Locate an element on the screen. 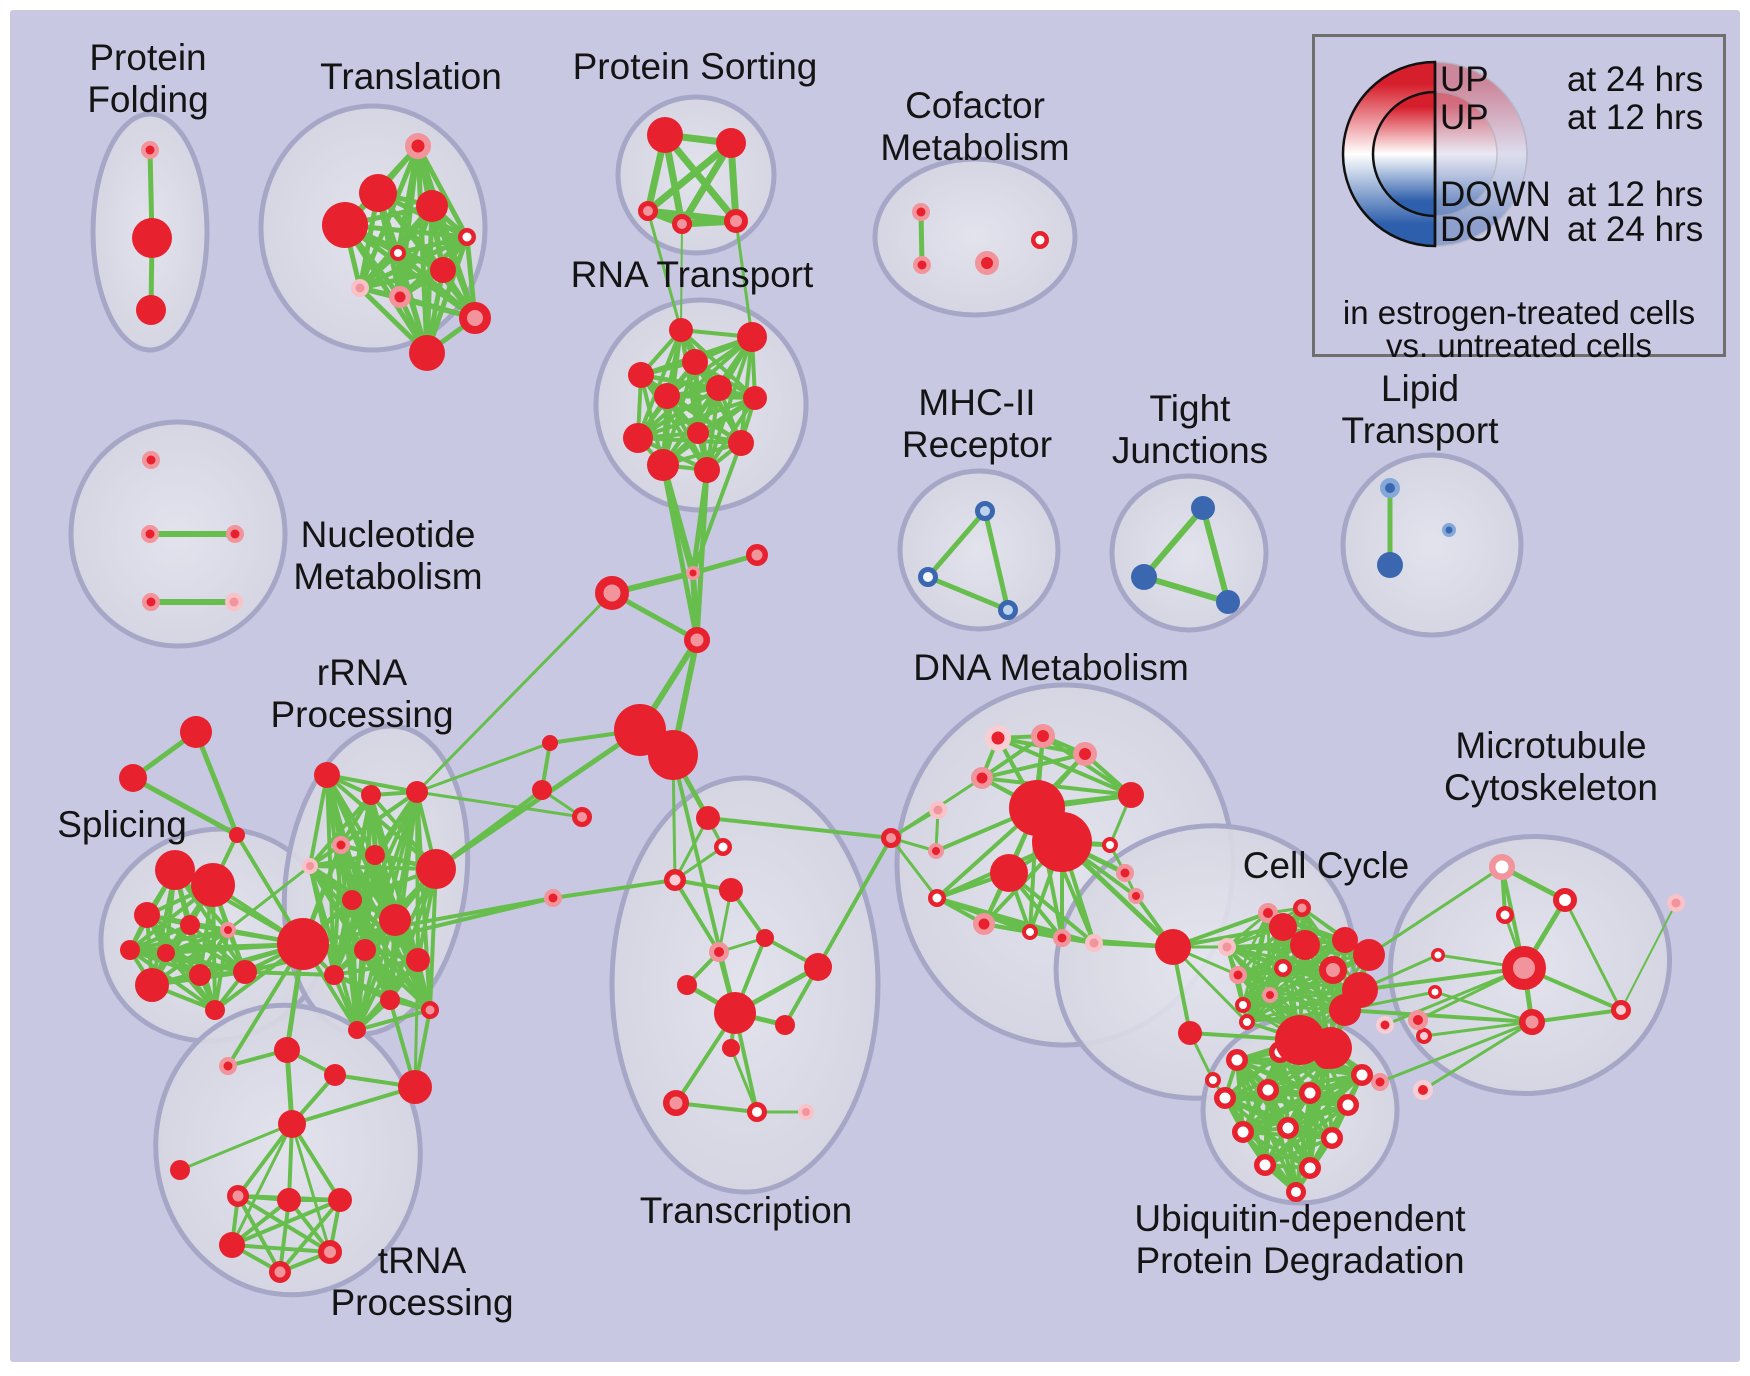 The image size is (1750, 1376). network-node-tn9 is located at coordinates (232, 1245).